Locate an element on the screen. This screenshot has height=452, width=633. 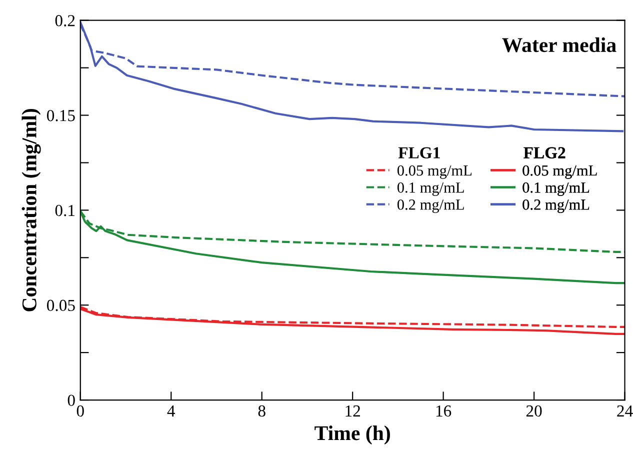
text: FLG2 is located at coordinates (545, 152).